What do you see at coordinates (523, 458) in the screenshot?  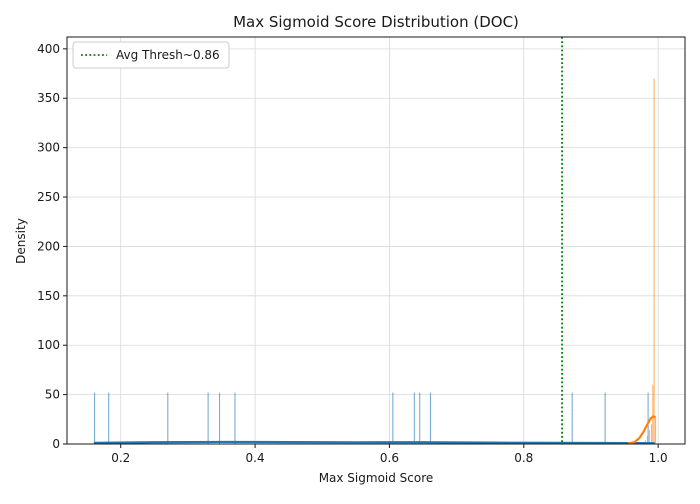 I see `x-tick-label: 0.8` at bounding box center [523, 458].